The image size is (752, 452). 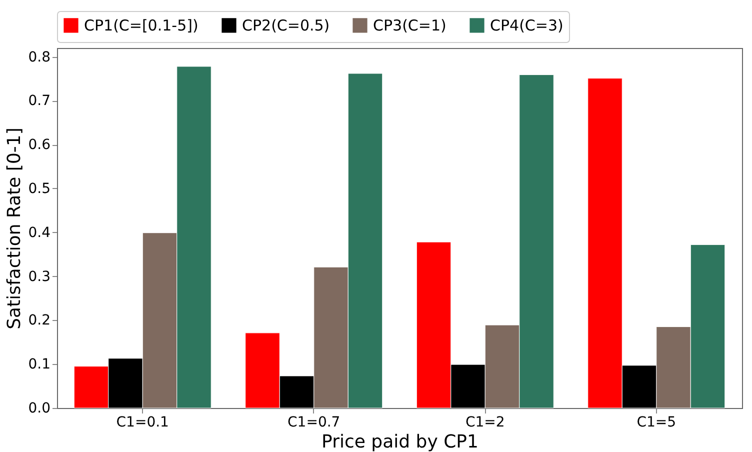 I want to click on y-tick-label: 0.7, so click(x=39, y=101).